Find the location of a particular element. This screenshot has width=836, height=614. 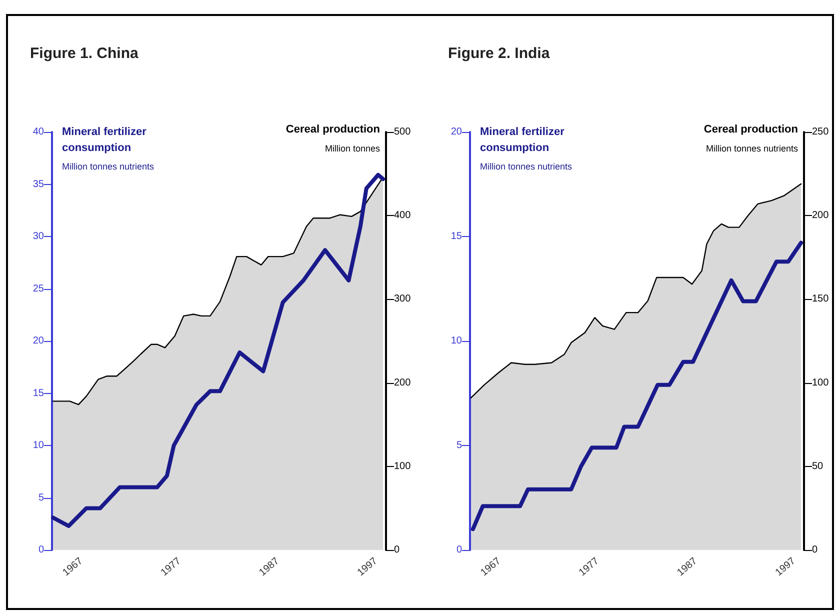

chart-title: Figure 1. China is located at coordinates (85, 53).